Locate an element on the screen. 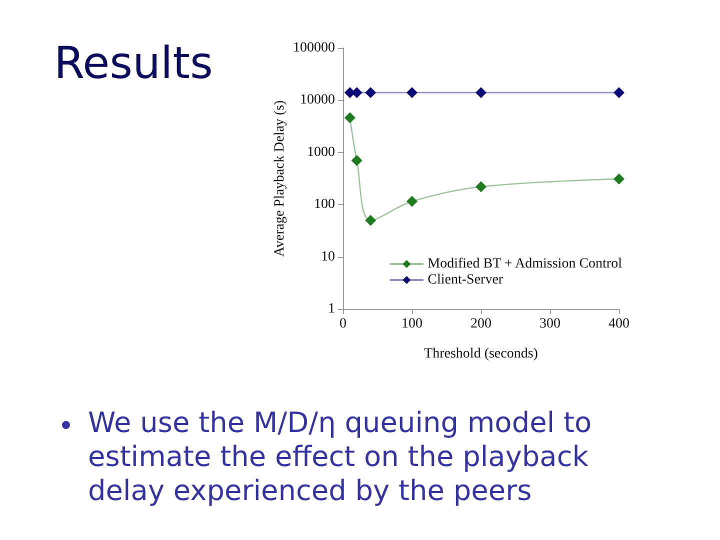 Image resolution: width=720 pixels, height=540 pixels. y-axis-title: Average Playback Delay (s) is located at coordinates (280, 178).